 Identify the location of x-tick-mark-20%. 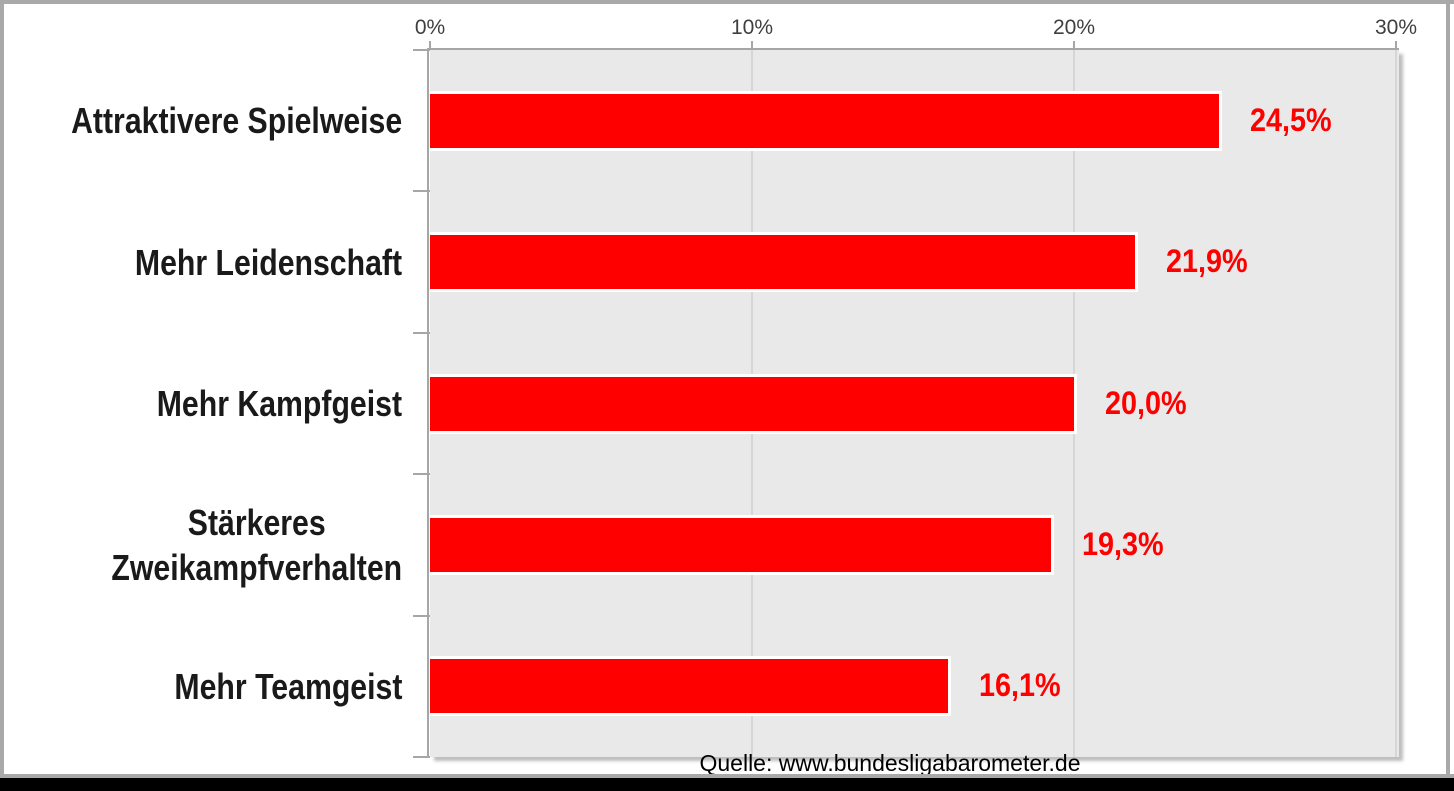
(1074, 44).